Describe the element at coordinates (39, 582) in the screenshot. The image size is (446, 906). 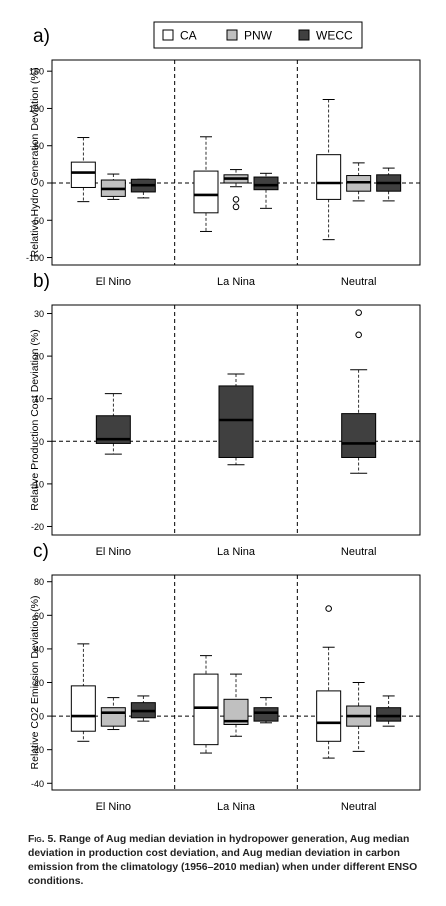
I see `y-tick-label: 80` at that location.